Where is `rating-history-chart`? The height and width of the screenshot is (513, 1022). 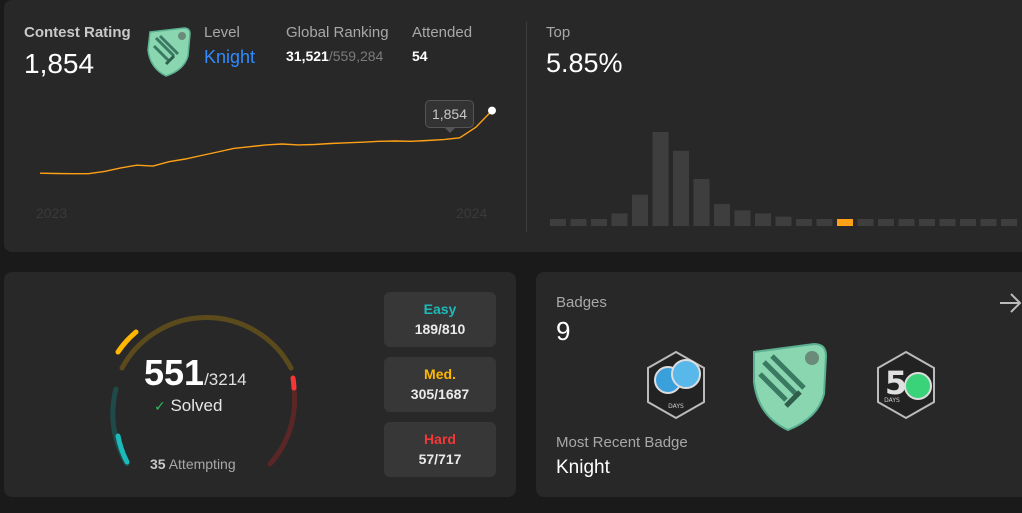
rating-history-chart is located at coordinates (269, 145).